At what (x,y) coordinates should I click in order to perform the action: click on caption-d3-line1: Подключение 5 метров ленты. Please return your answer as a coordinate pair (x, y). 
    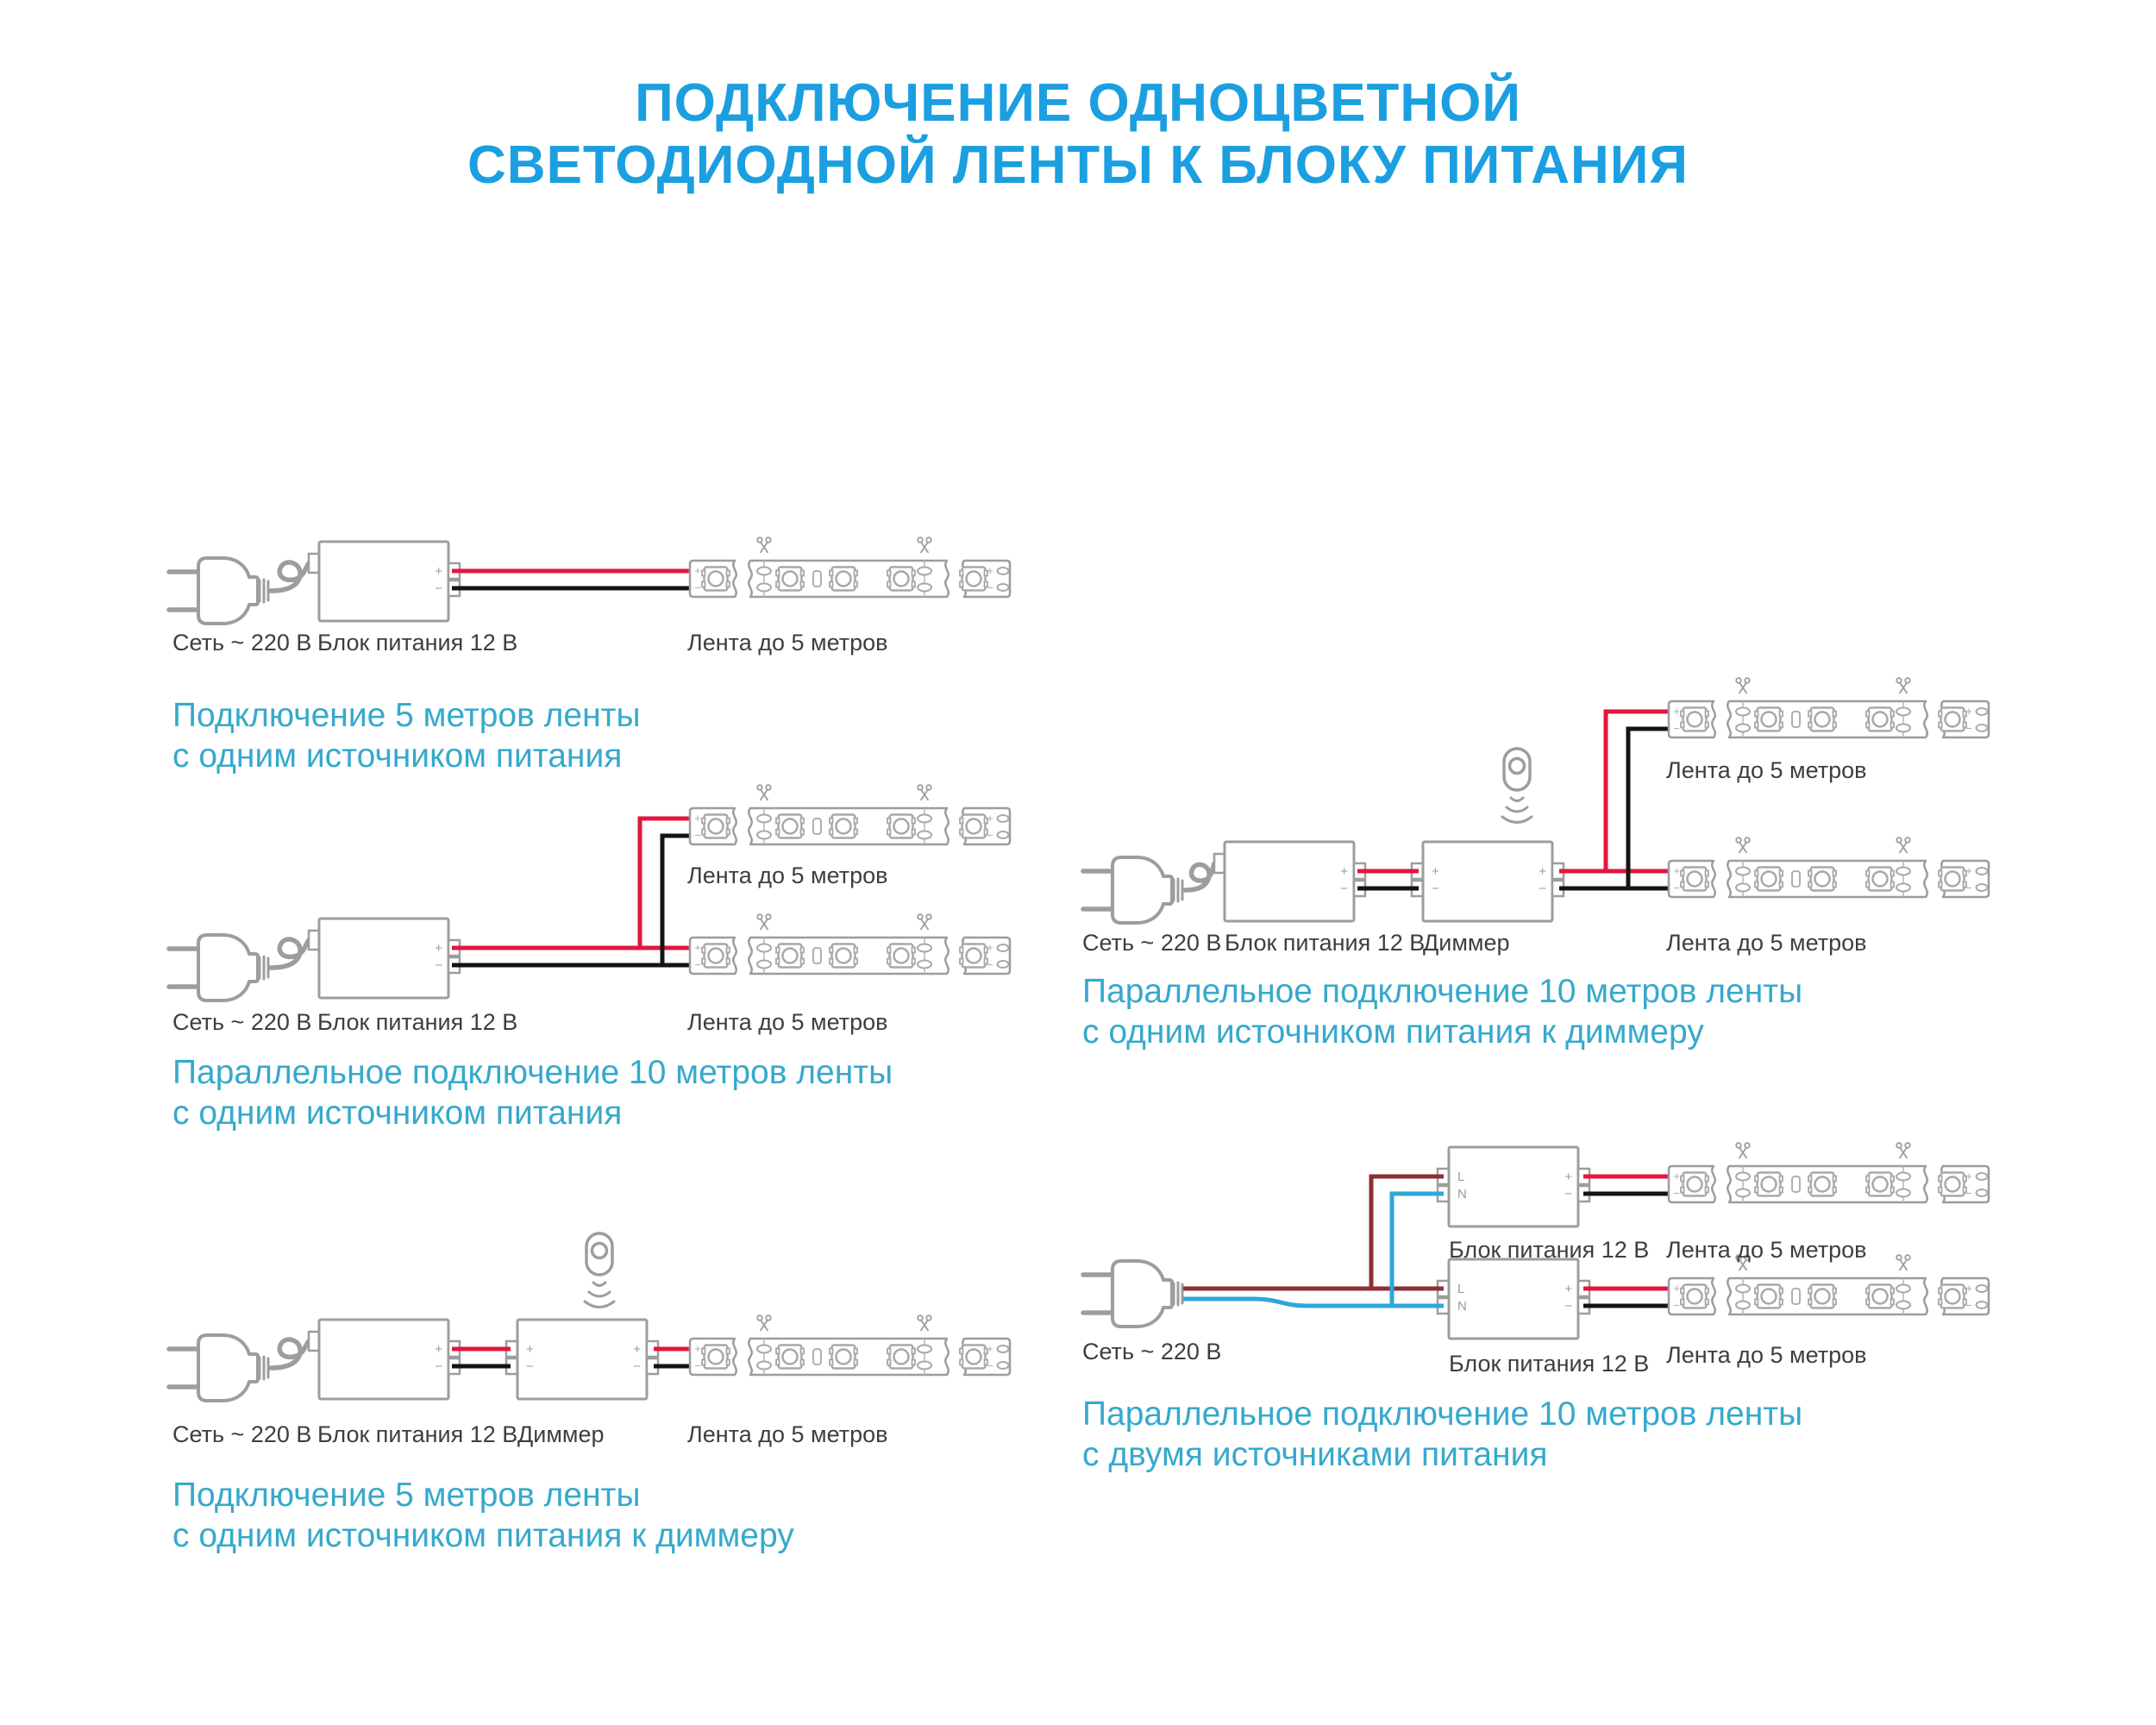
    Looking at the image, I should click on (406, 1496).